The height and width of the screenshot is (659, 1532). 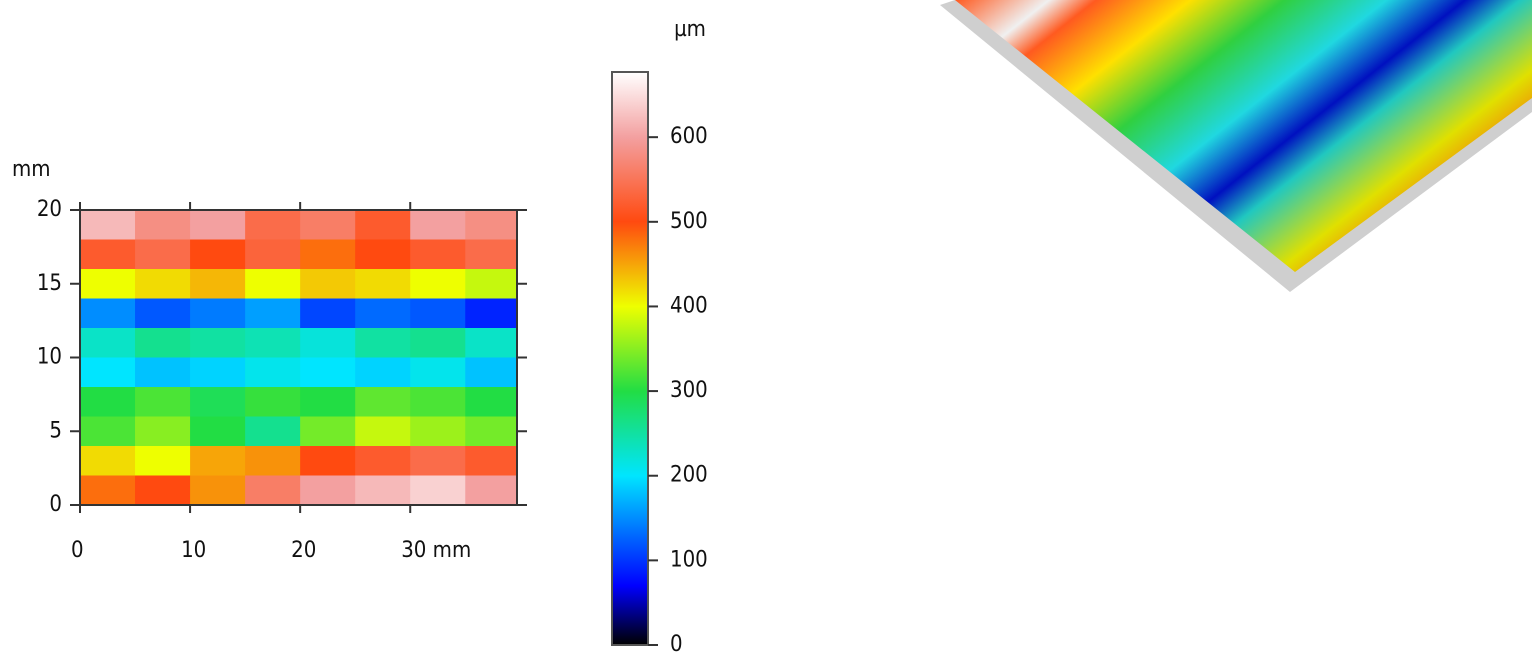 What do you see at coordinates (630, 358) in the screenshot?
I see `colorbar-gradient` at bounding box center [630, 358].